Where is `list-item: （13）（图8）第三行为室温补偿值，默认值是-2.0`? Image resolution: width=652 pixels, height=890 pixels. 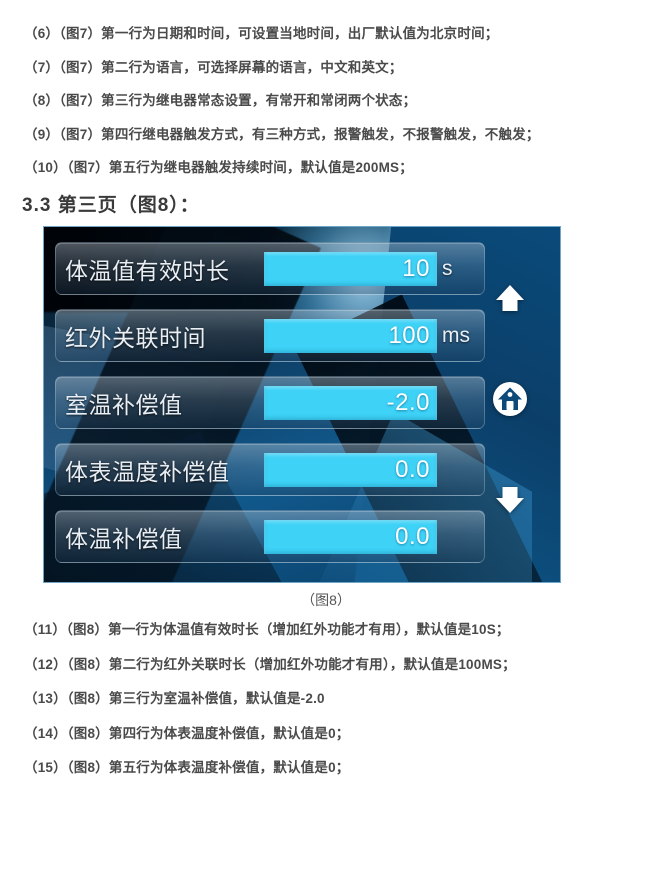 list-item: （13）（图8）第三行为室温补偿值，默认值是-2.0 is located at coordinates (174, 698).